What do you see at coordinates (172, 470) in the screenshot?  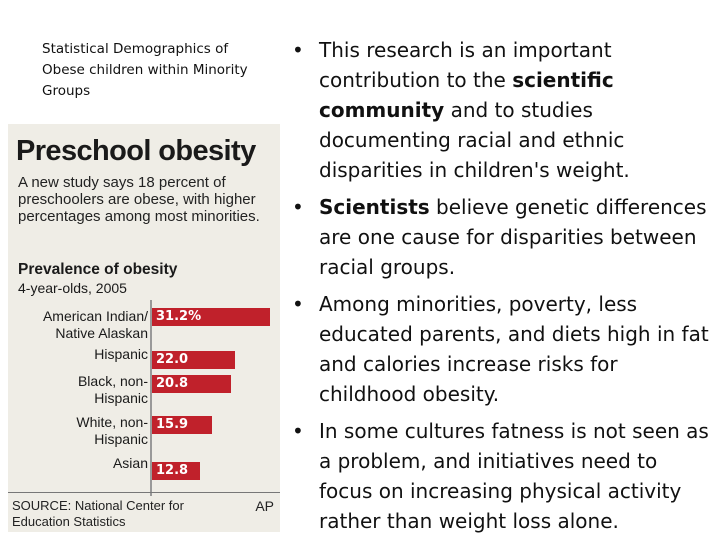 I see `bar-value-label: 12.8` at bounding box center [172, 470].